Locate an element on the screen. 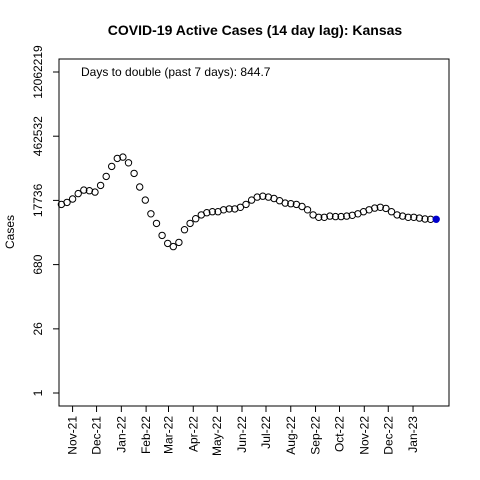 The image size is (480, 480). x-tick-label: Jan-22 is located at coordinates (121, 434).